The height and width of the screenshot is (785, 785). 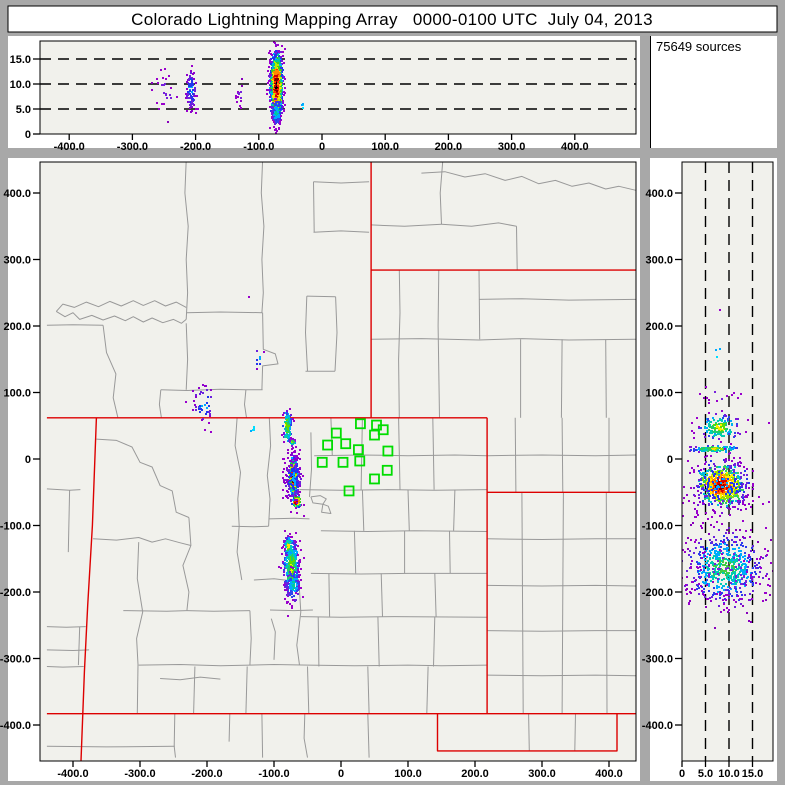 I want to click on lma-station-markers, so click(x=355, y=457).